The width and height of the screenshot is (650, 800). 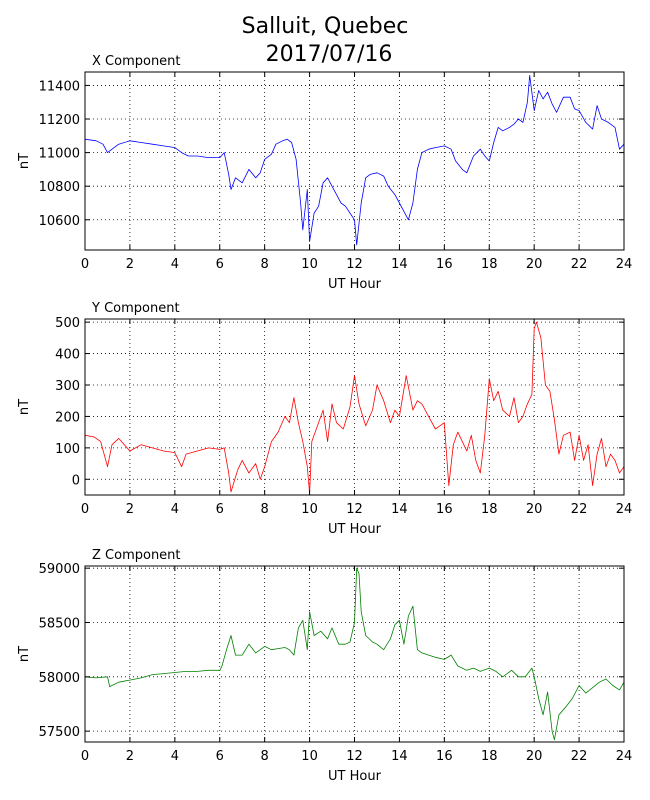 What do you see at coordinates (59, 623) in the screenshot?
I see `z-component-y-tick-label: 58500` at bounding box center [59, 623].